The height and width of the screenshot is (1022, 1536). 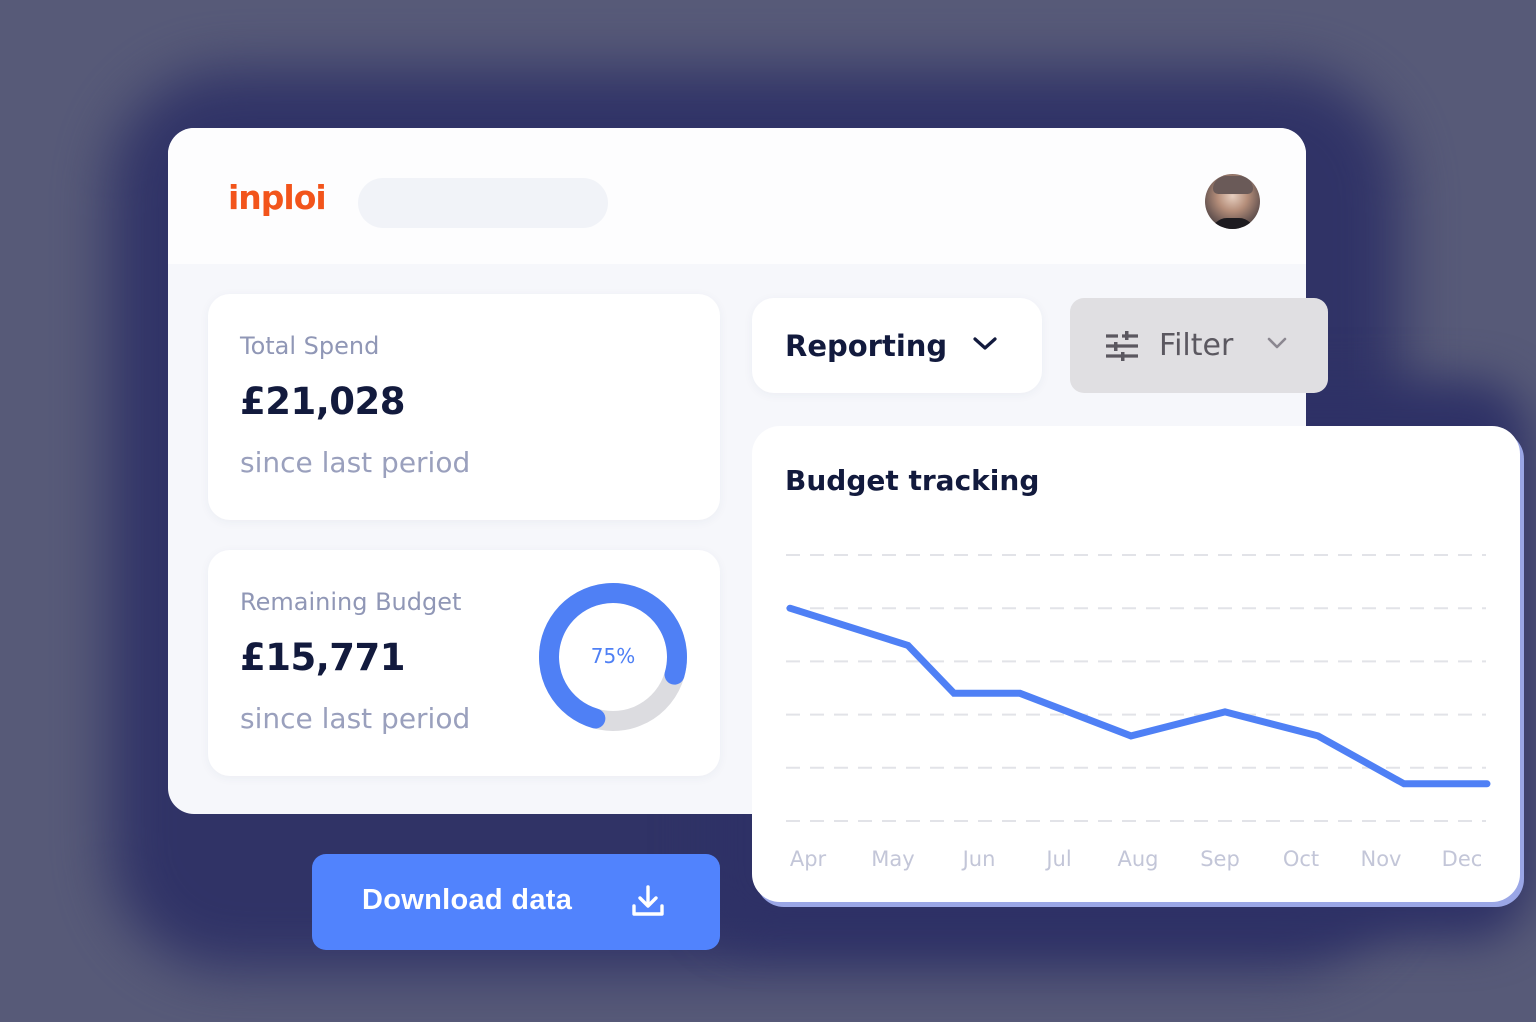 I want to click on total-spend-card: Total Spend £21,028 since last period, so click(x=464, y=407).